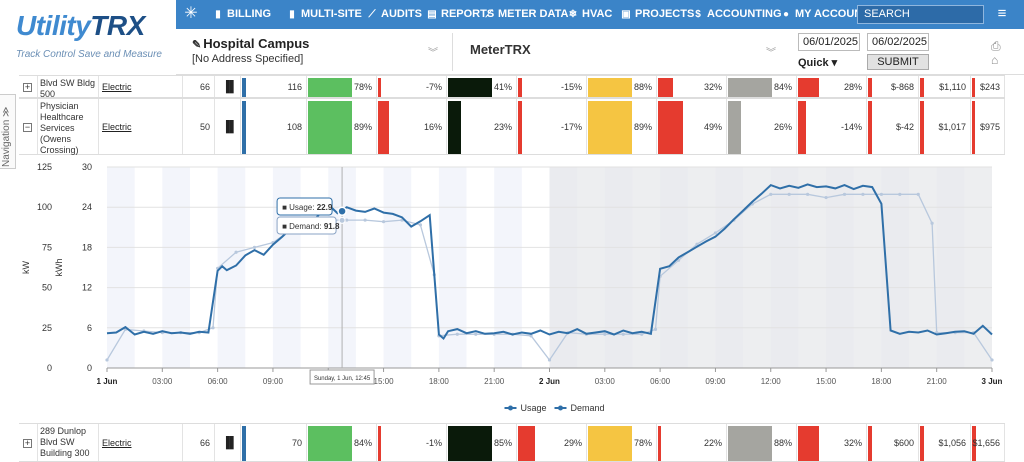 The image size is (1024, 462). Describe the element at coordinates (1002, 13) in the screenshot. I see `hamburger-menu-icon: ≡` at that location.